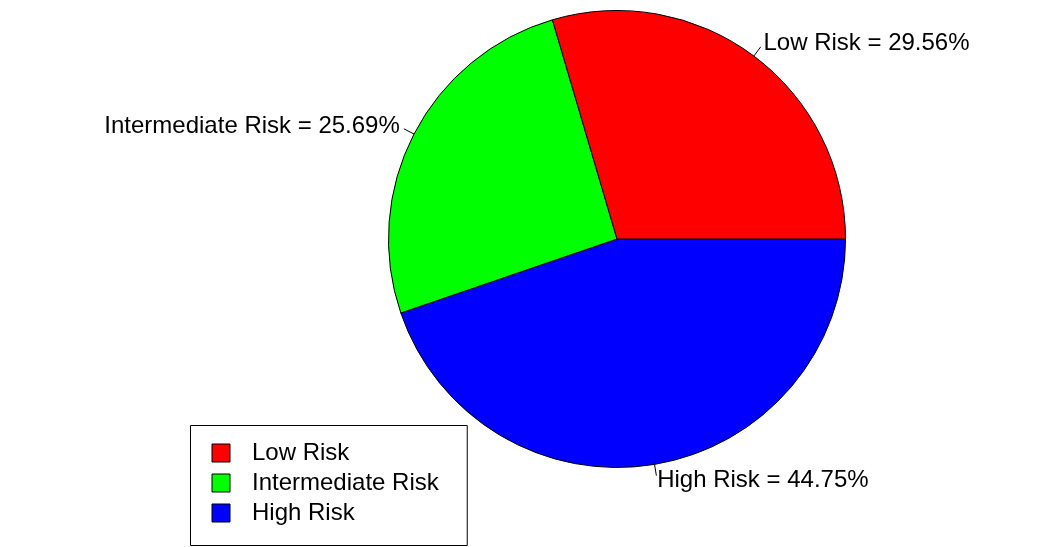  What do you see at coordinates (304, 511) in the screenshot?
I see `legend-label: High Risk` at bounding box center [304, 511].